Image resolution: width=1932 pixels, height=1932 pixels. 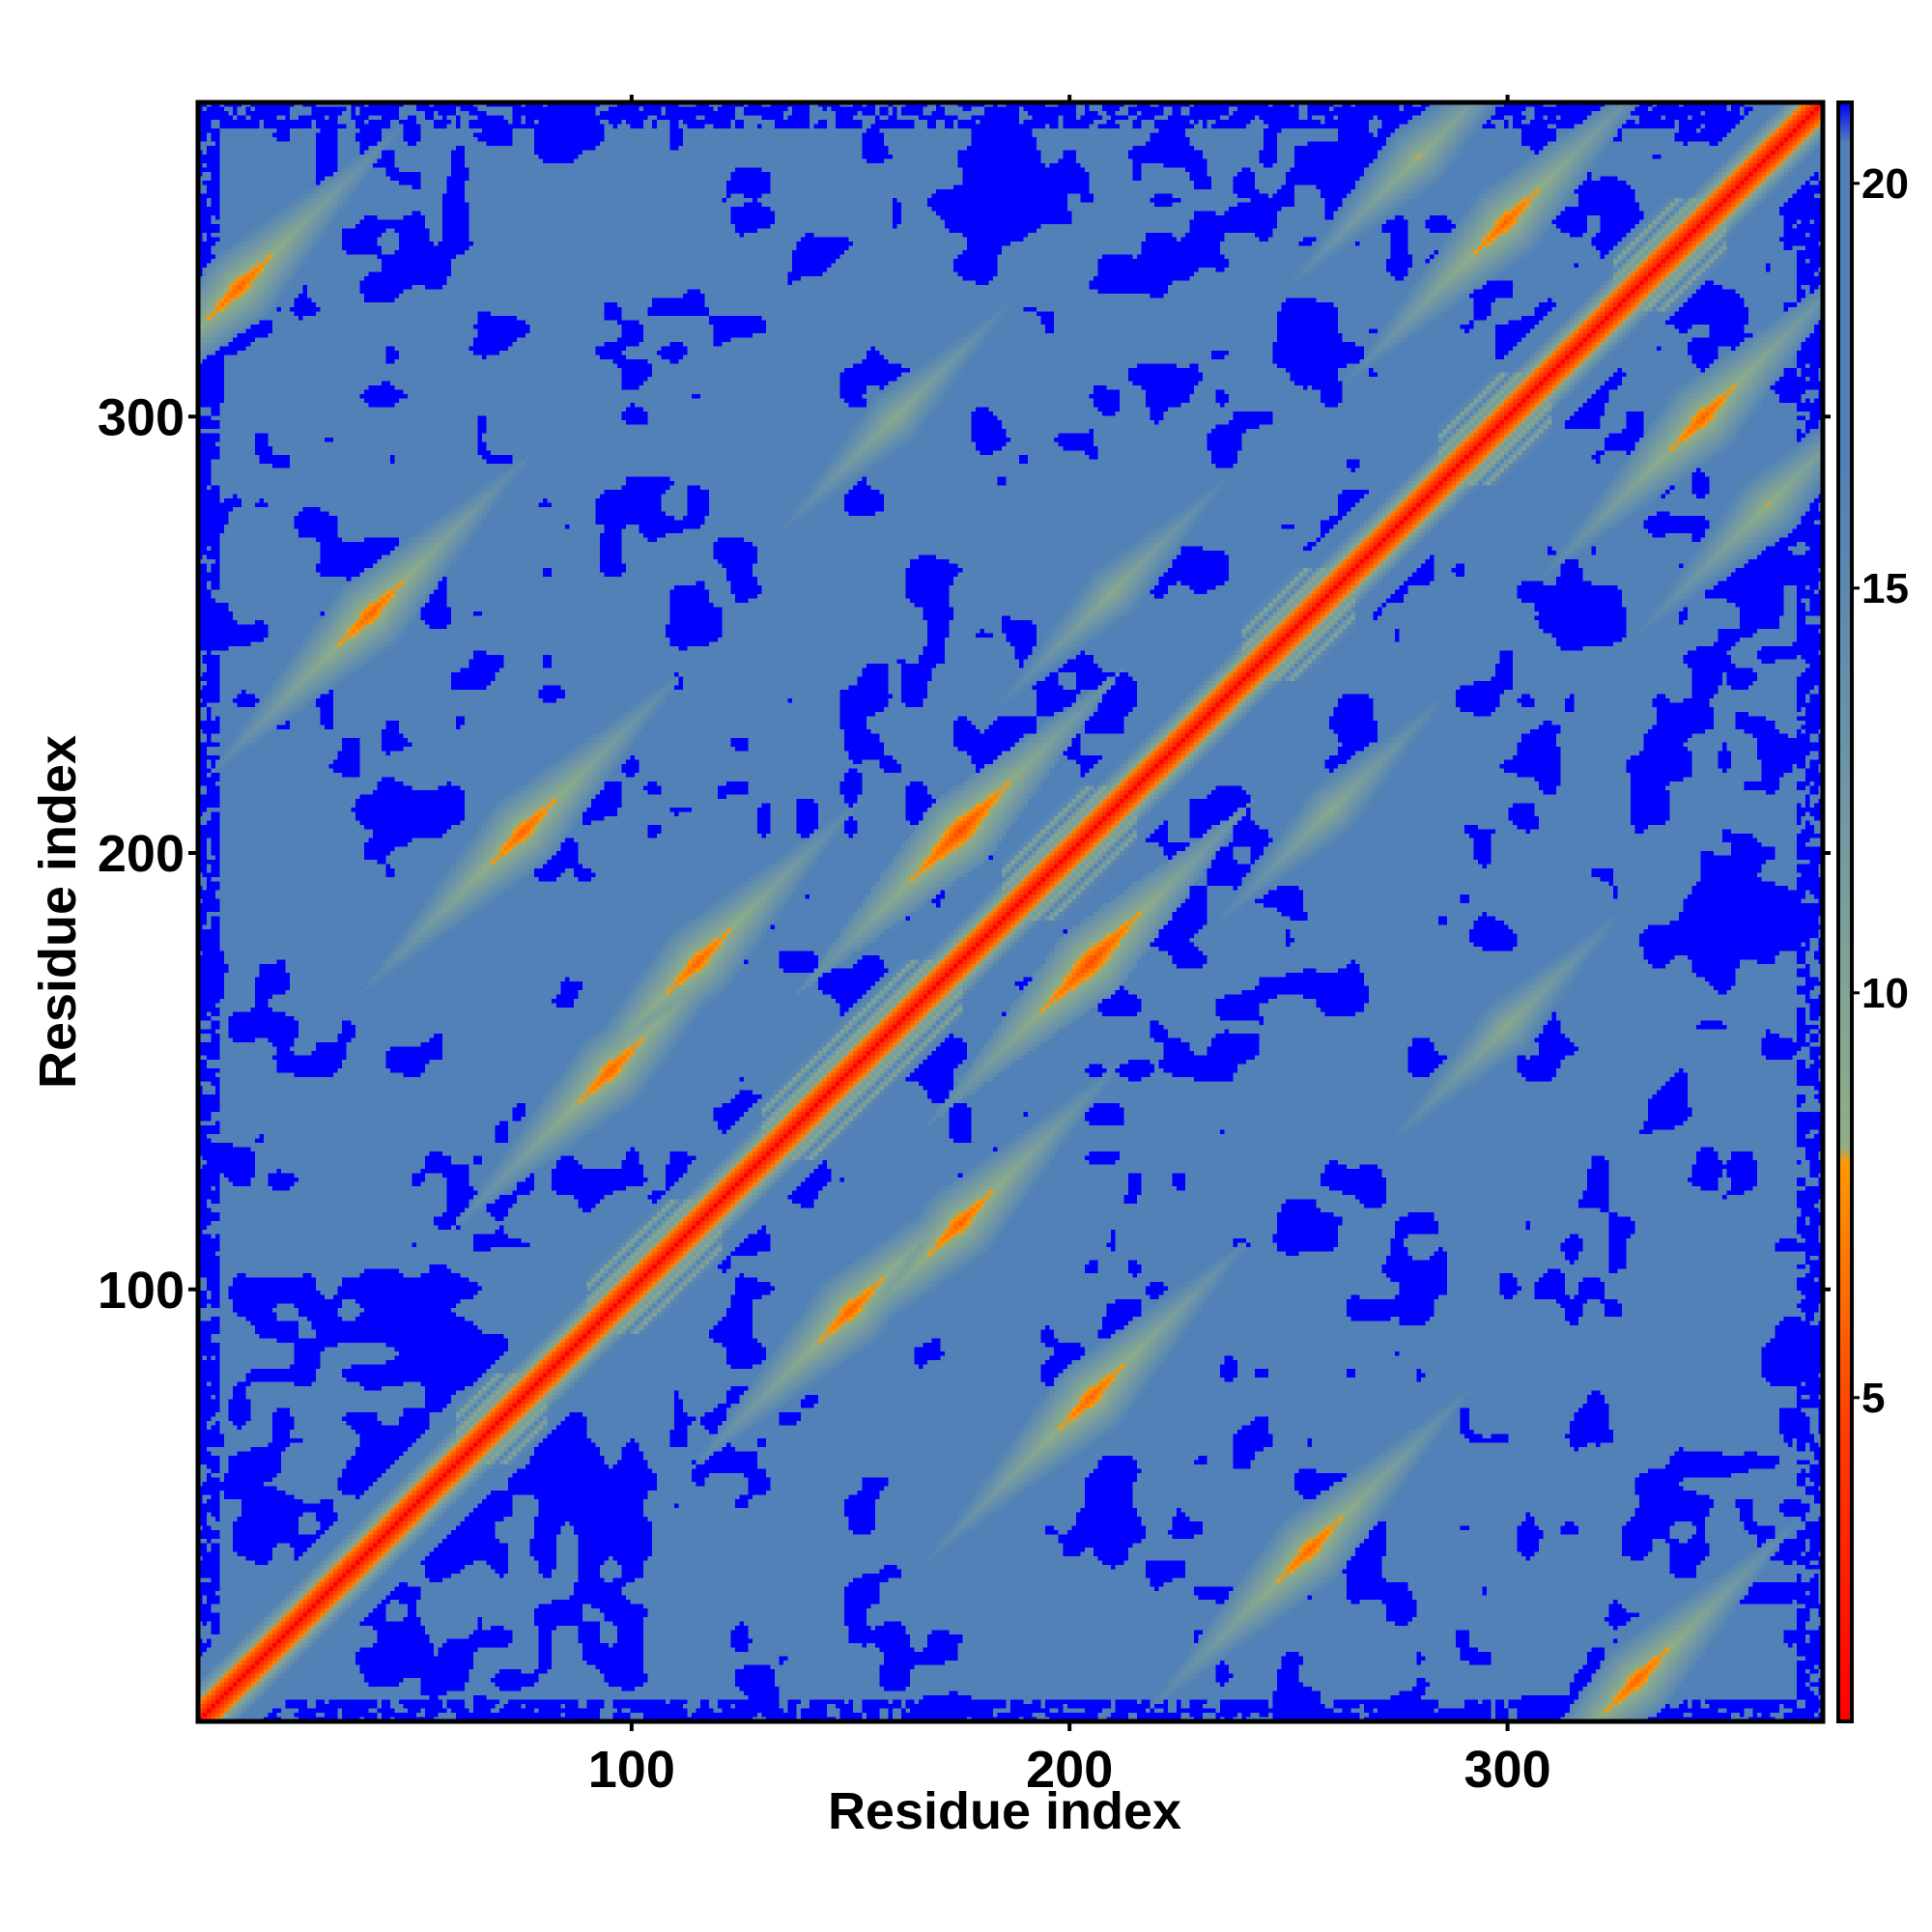 What do you see at coordinates (141, 854) in the screenshot?
I see `y-tick-label: 200` at bounding box center [141, 854].